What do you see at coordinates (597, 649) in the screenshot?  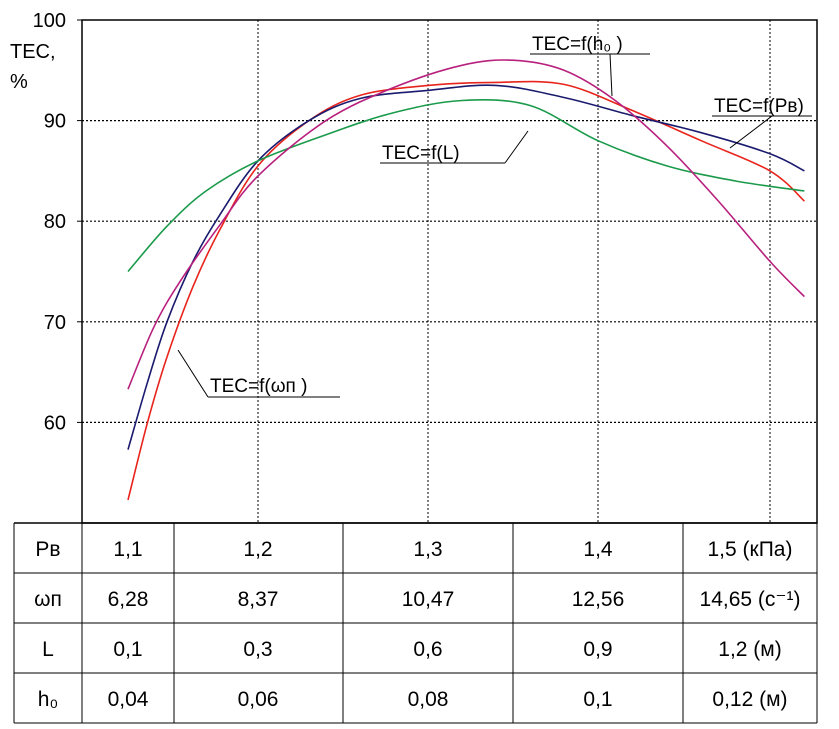 I see `table-cell: 0,9` at bounding box center [597, 649].